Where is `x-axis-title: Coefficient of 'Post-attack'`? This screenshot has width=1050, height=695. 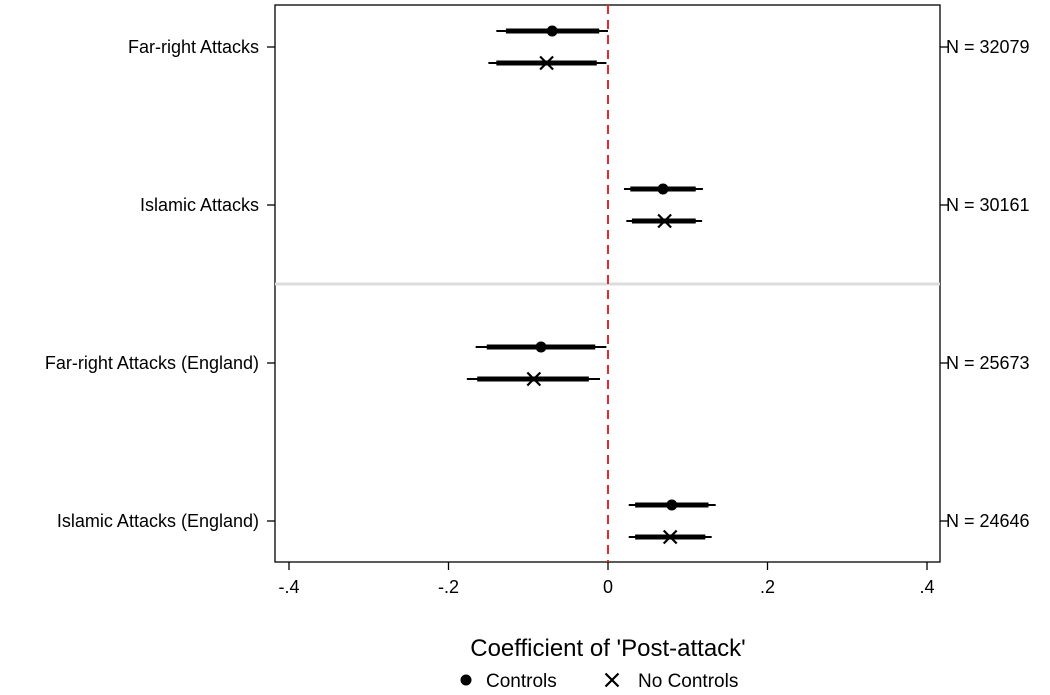 x-axis-title: Coefficient of 'Post-attack' is located at coordinates (608, 648).